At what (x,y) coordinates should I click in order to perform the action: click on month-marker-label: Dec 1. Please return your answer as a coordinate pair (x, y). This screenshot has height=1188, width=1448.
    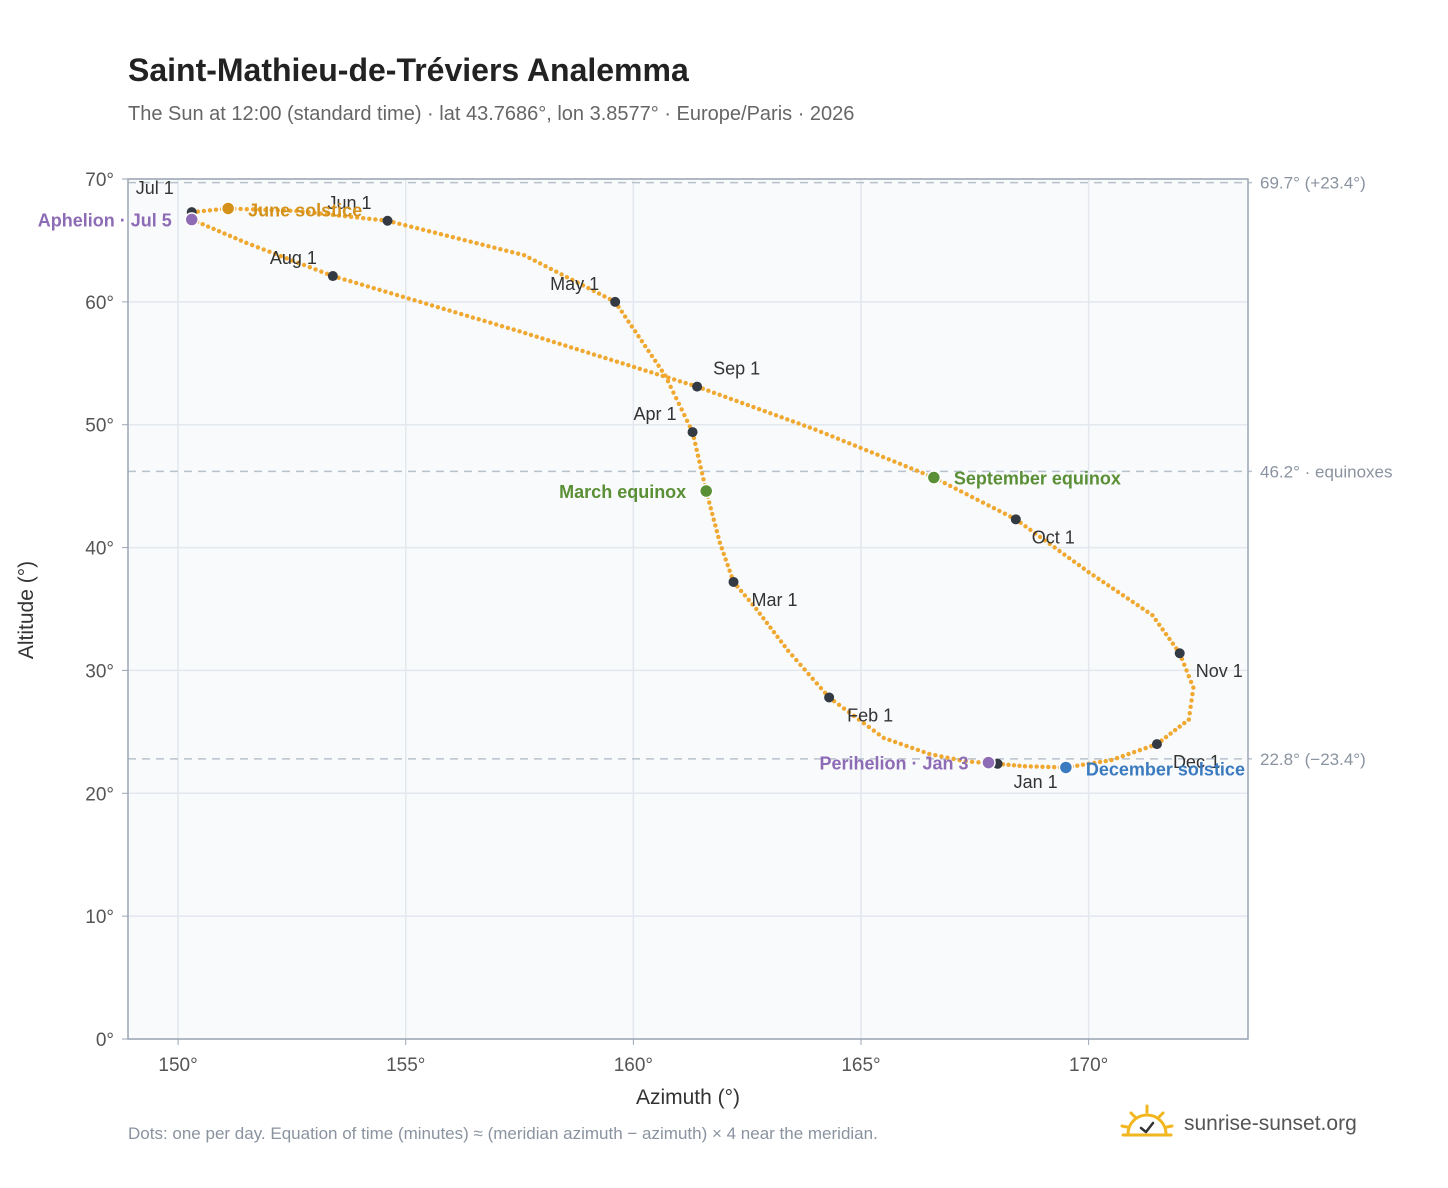
    Looking at the image, I should click on (1196, 762).